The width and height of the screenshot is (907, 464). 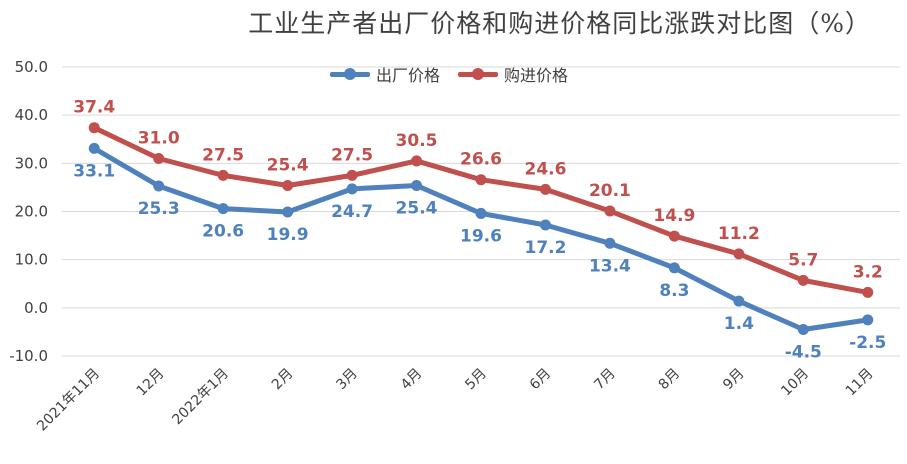 What do you see at coordinates (803, 260) in the screenshot?
I see `data-label: 5.7` at bounding box center [803, 260].